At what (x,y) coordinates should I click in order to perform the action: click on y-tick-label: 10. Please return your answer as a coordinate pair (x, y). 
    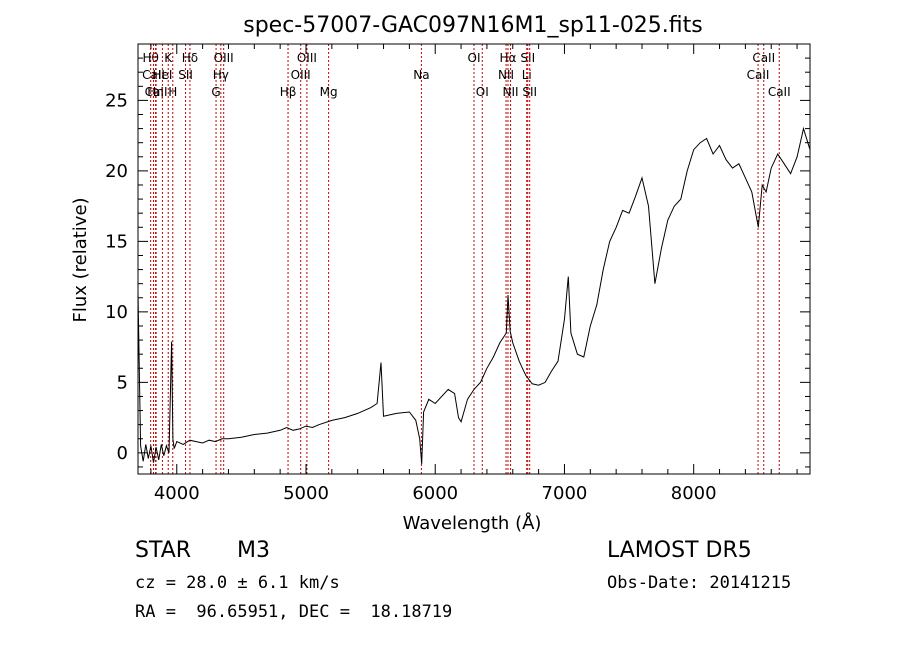
    Looking at the image, I should click on (116, 312).